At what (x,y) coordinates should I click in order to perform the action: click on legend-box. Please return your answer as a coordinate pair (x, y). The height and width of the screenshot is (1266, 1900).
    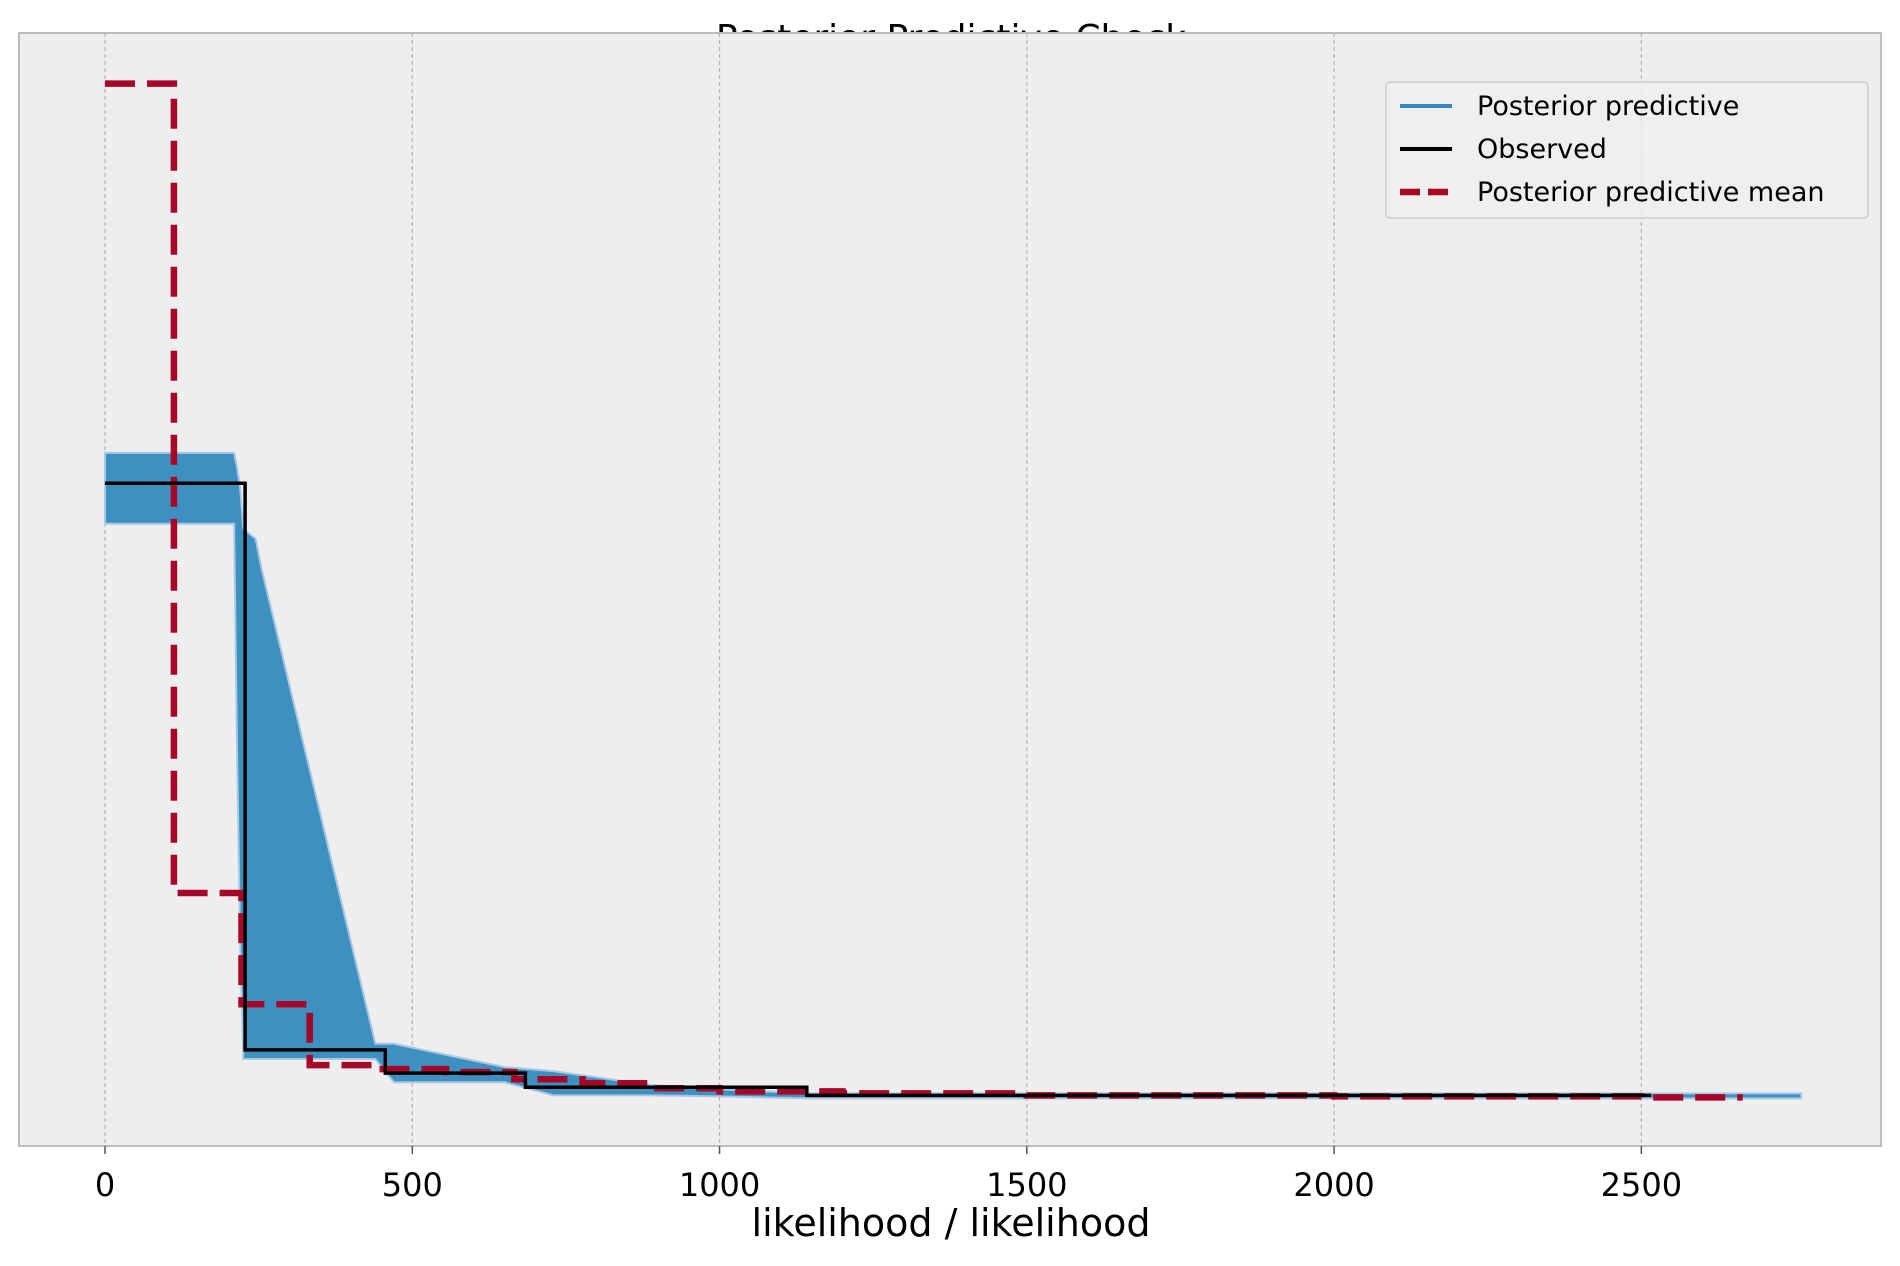
    Looking at the image, I should click on (1627, 150).